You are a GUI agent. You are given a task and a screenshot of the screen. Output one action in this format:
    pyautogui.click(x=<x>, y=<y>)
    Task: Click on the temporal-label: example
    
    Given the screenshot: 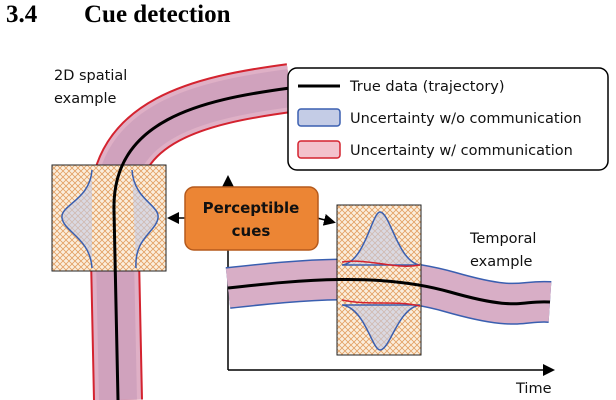 What is the action you would take?
    pyautogui.click(x=501, y=262)
    